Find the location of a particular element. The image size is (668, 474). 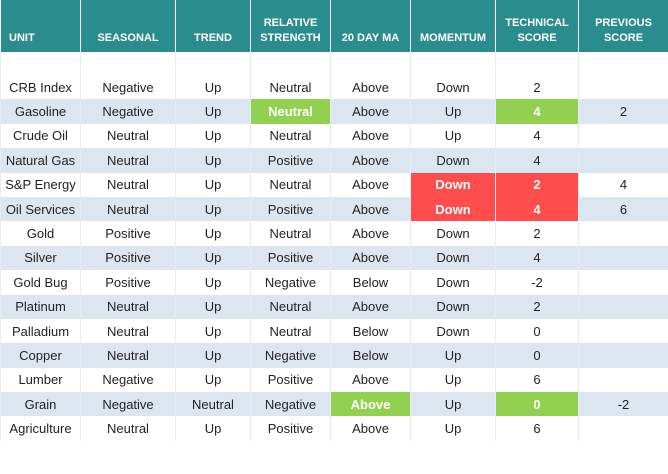

table-row: Natural Gas Neutral Up Positive Above Down 4 is located at coordinates (334, 160).